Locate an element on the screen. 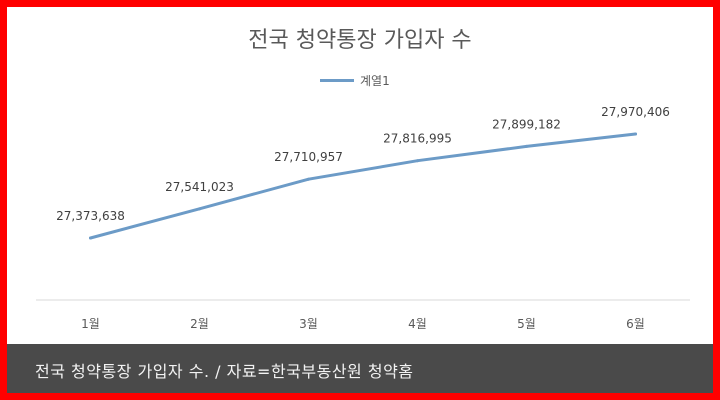 The height and width of the screenshot is (400, 720). x-tick-label: 3월 is located at coordinates (308, 324).